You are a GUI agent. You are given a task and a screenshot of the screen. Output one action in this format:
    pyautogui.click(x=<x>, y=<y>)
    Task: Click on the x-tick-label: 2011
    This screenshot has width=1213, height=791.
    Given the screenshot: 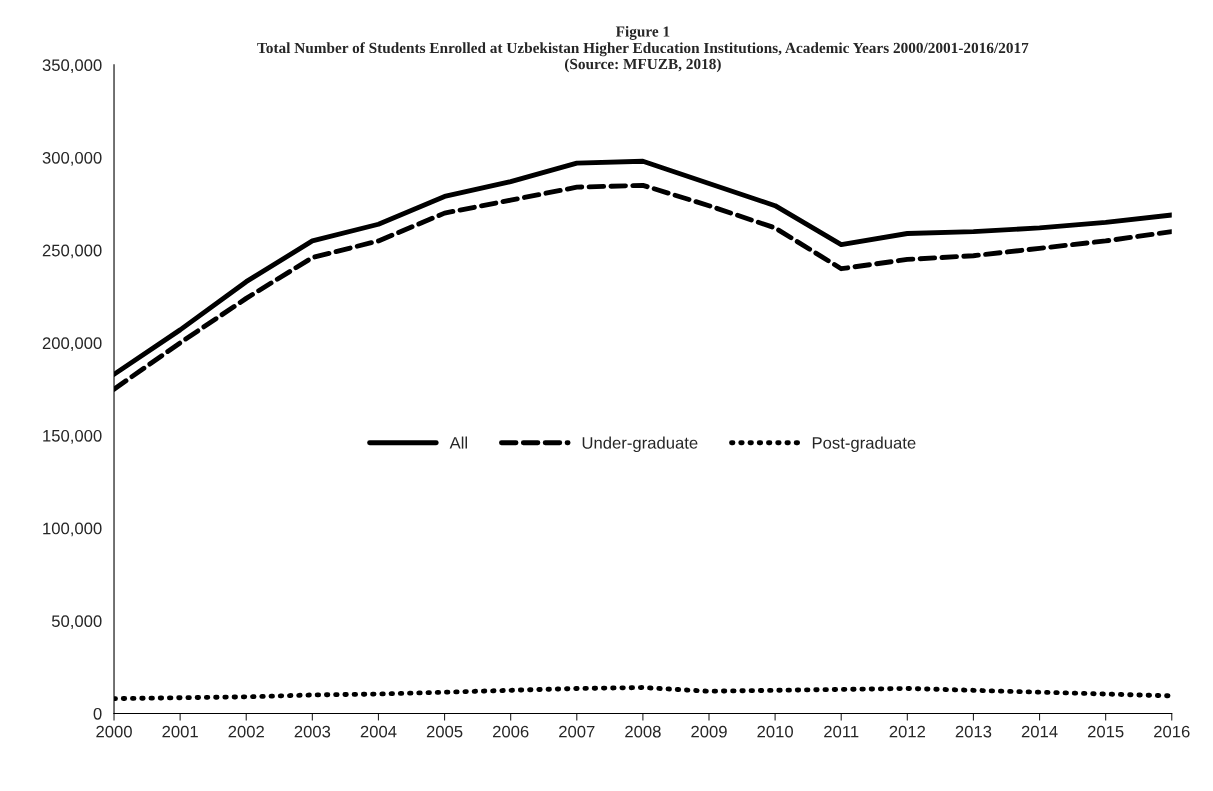 What is the action you would take?
    pyautogui.click(x=841, y=731)
    